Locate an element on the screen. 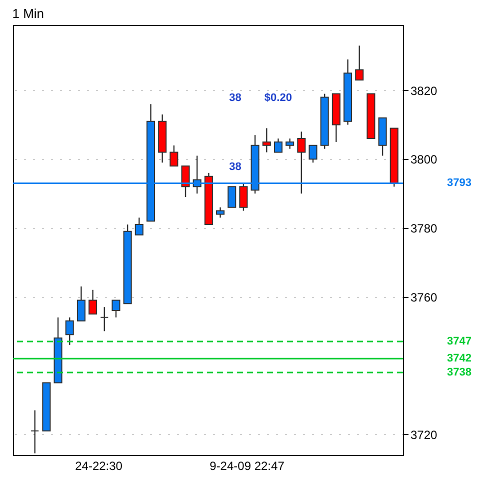 The height and width of the screenshot is (495, 496). ref-line-label: 3738 is located at coordinates (459, 372).